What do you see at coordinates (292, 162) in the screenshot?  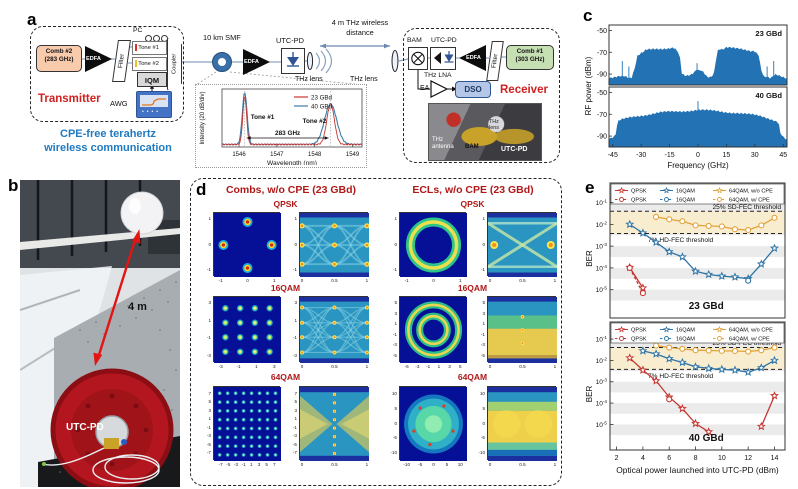 I see `chart-text: Wavelength (nm)` at bounding box center [292, 162].